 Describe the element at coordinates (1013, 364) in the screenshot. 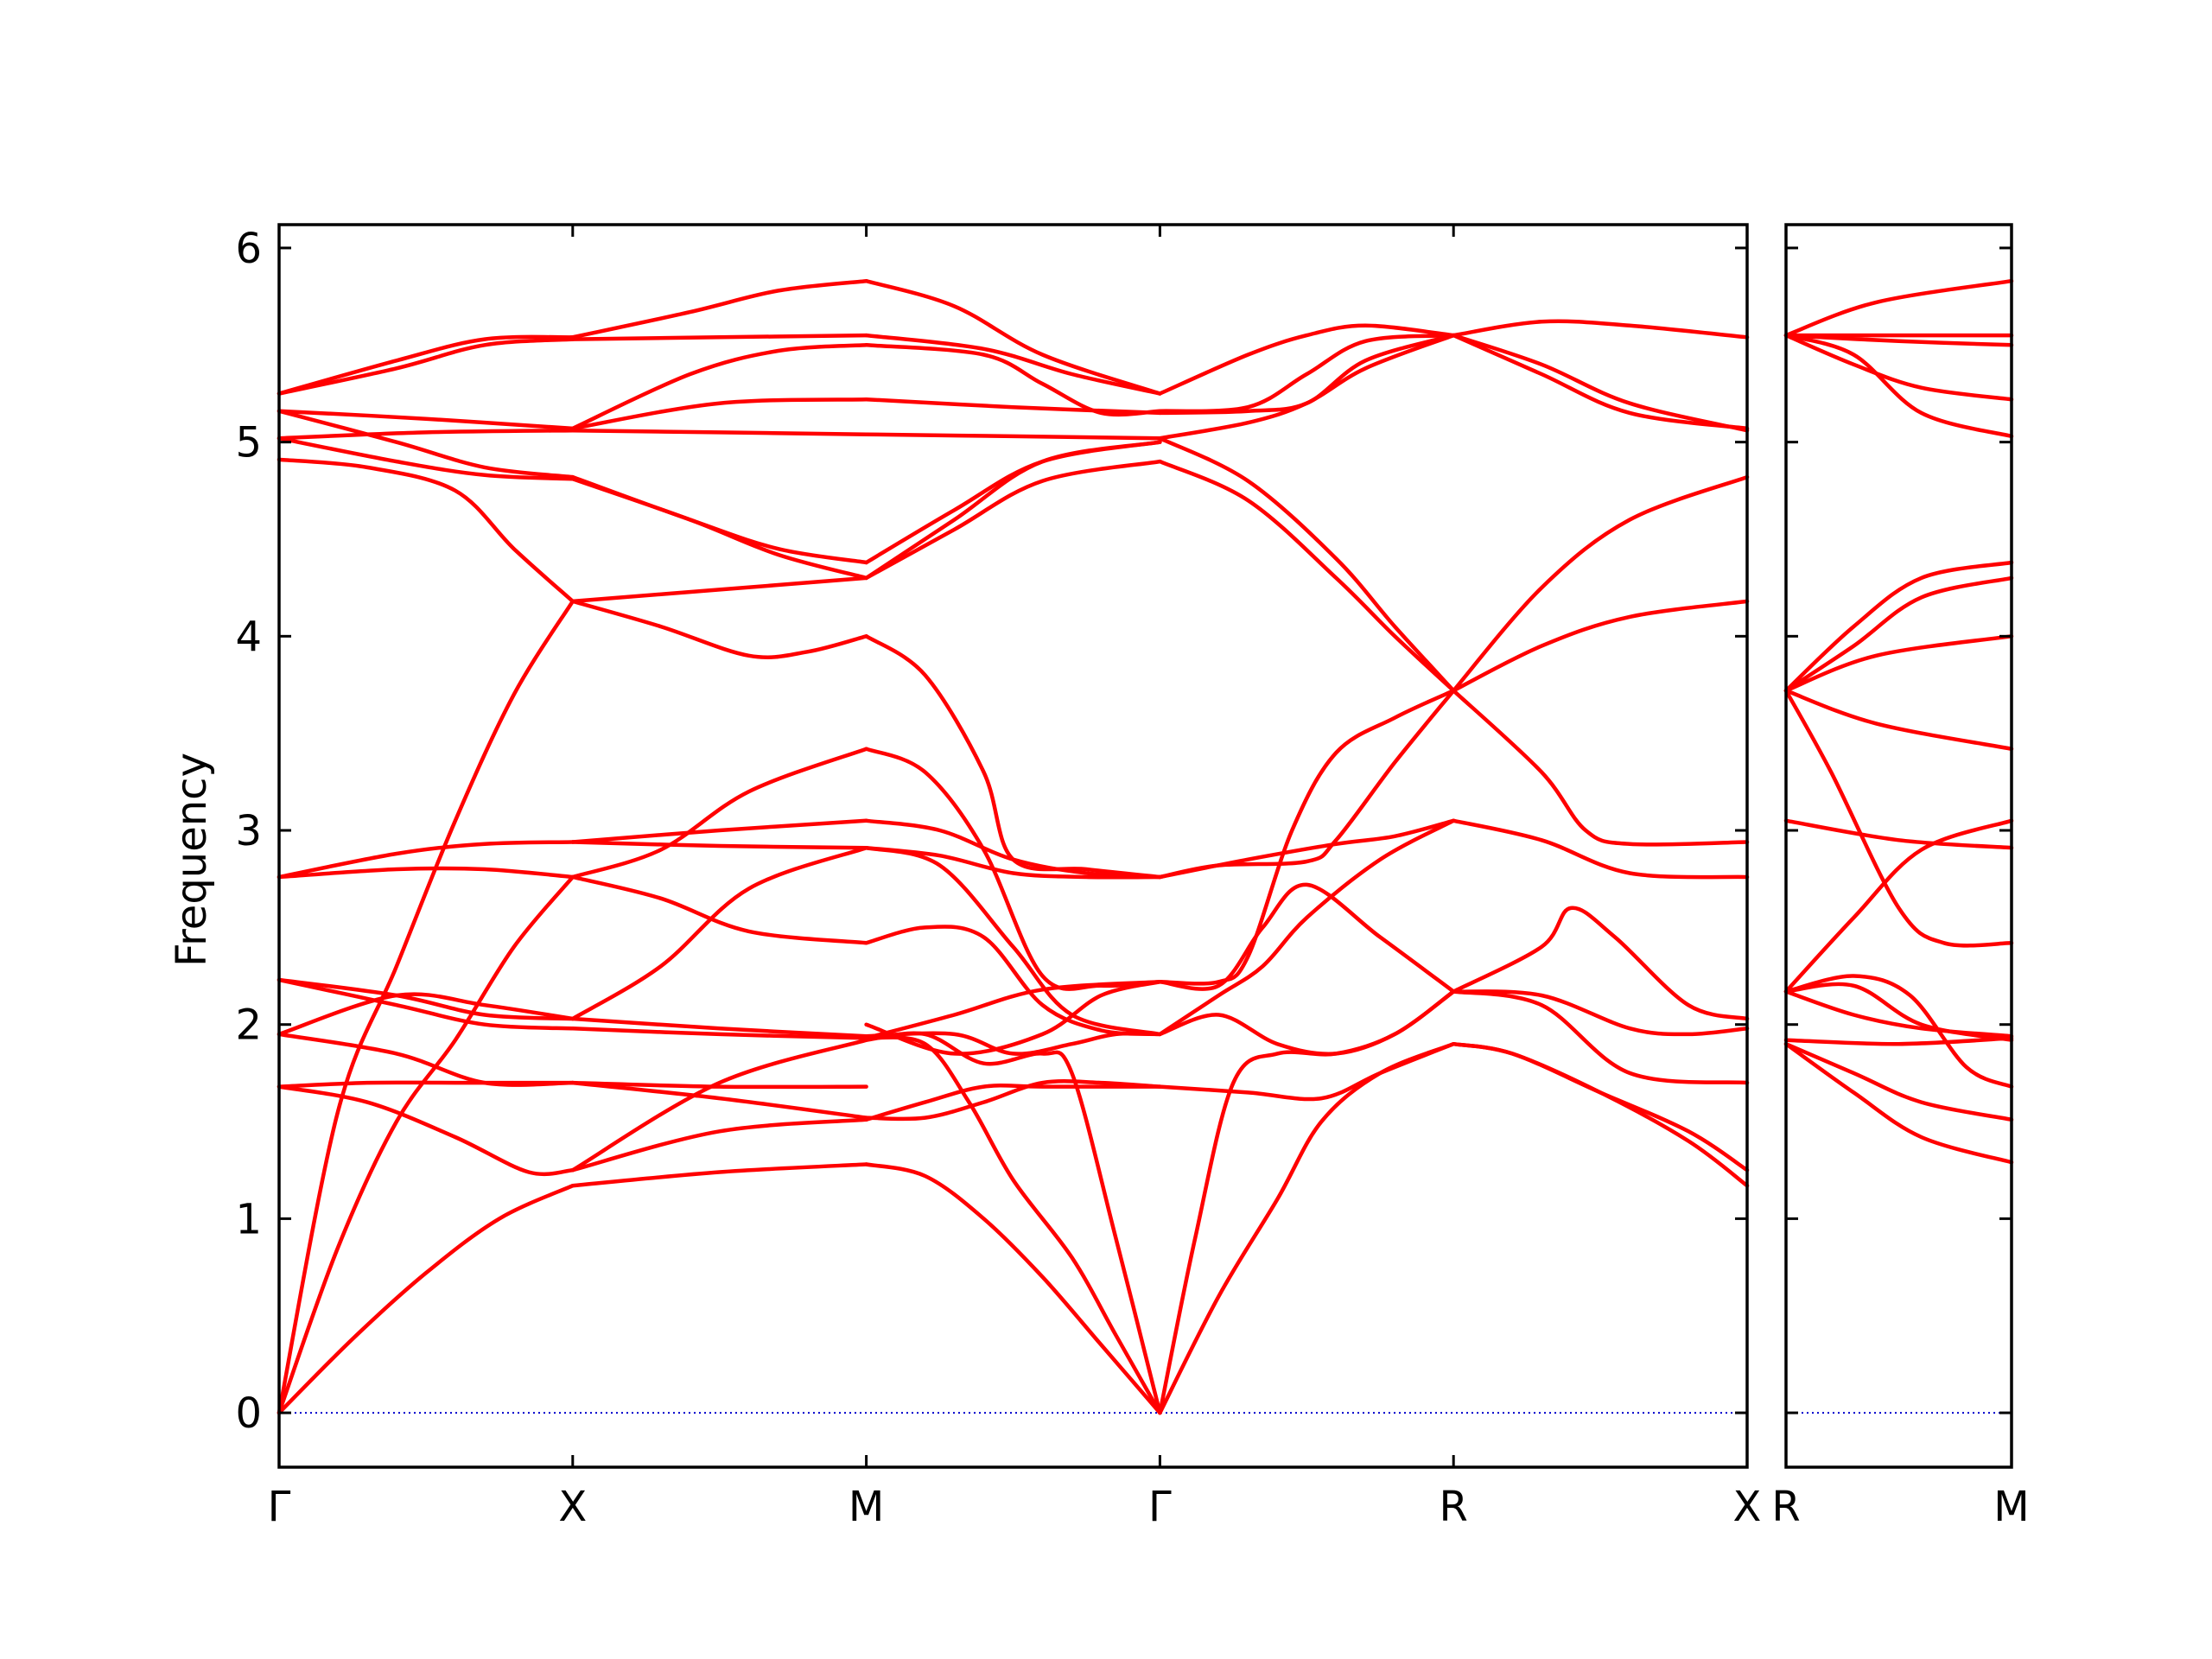

I see `band-line-M-Γ-21` at that location.